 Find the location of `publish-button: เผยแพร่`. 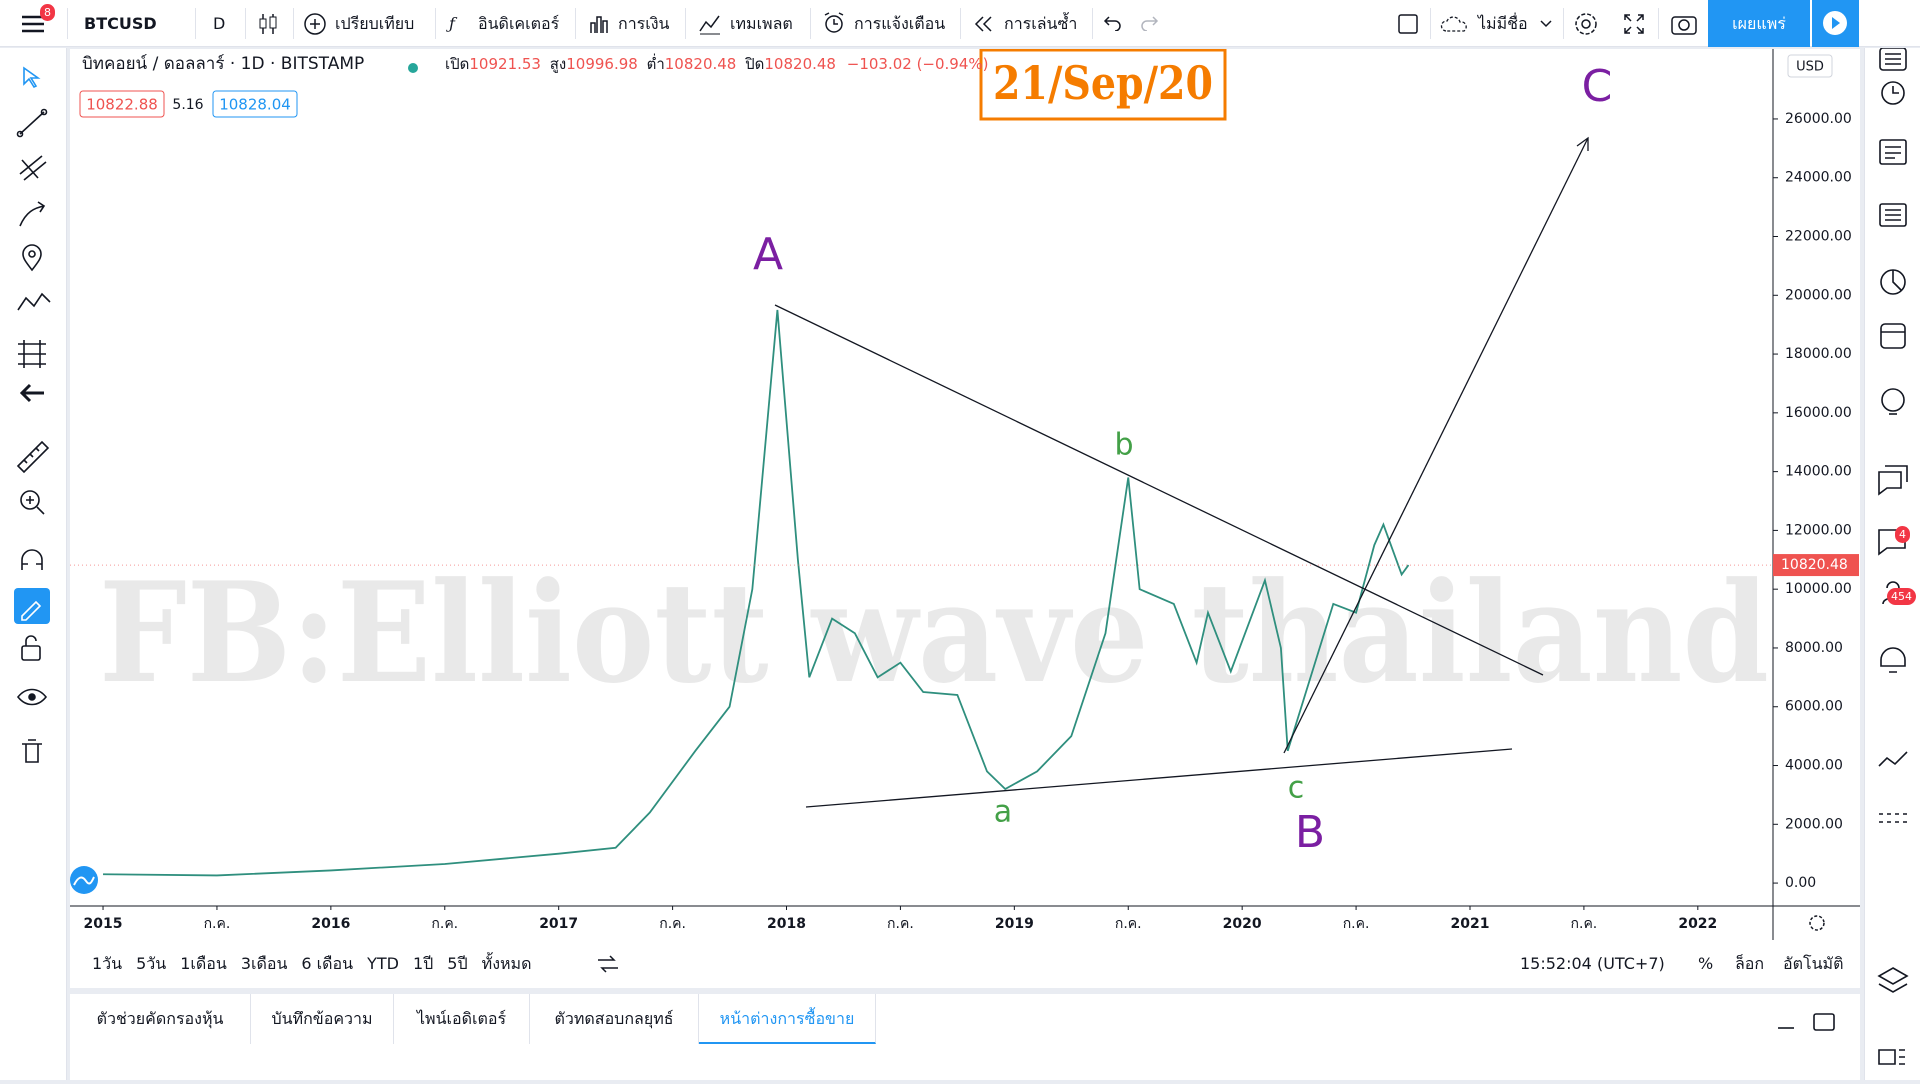

publish-button: เผยแพร่ is located at coordinates (1759, 23).